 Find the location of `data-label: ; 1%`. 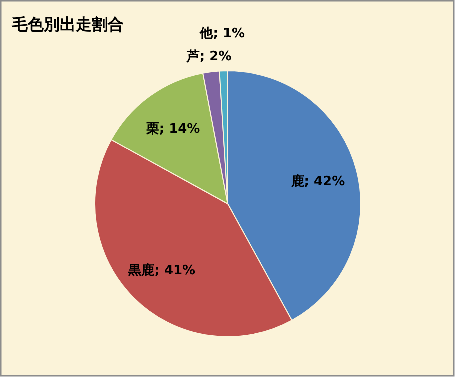

data-label: ; 1% is located at coordinates (229, 34).